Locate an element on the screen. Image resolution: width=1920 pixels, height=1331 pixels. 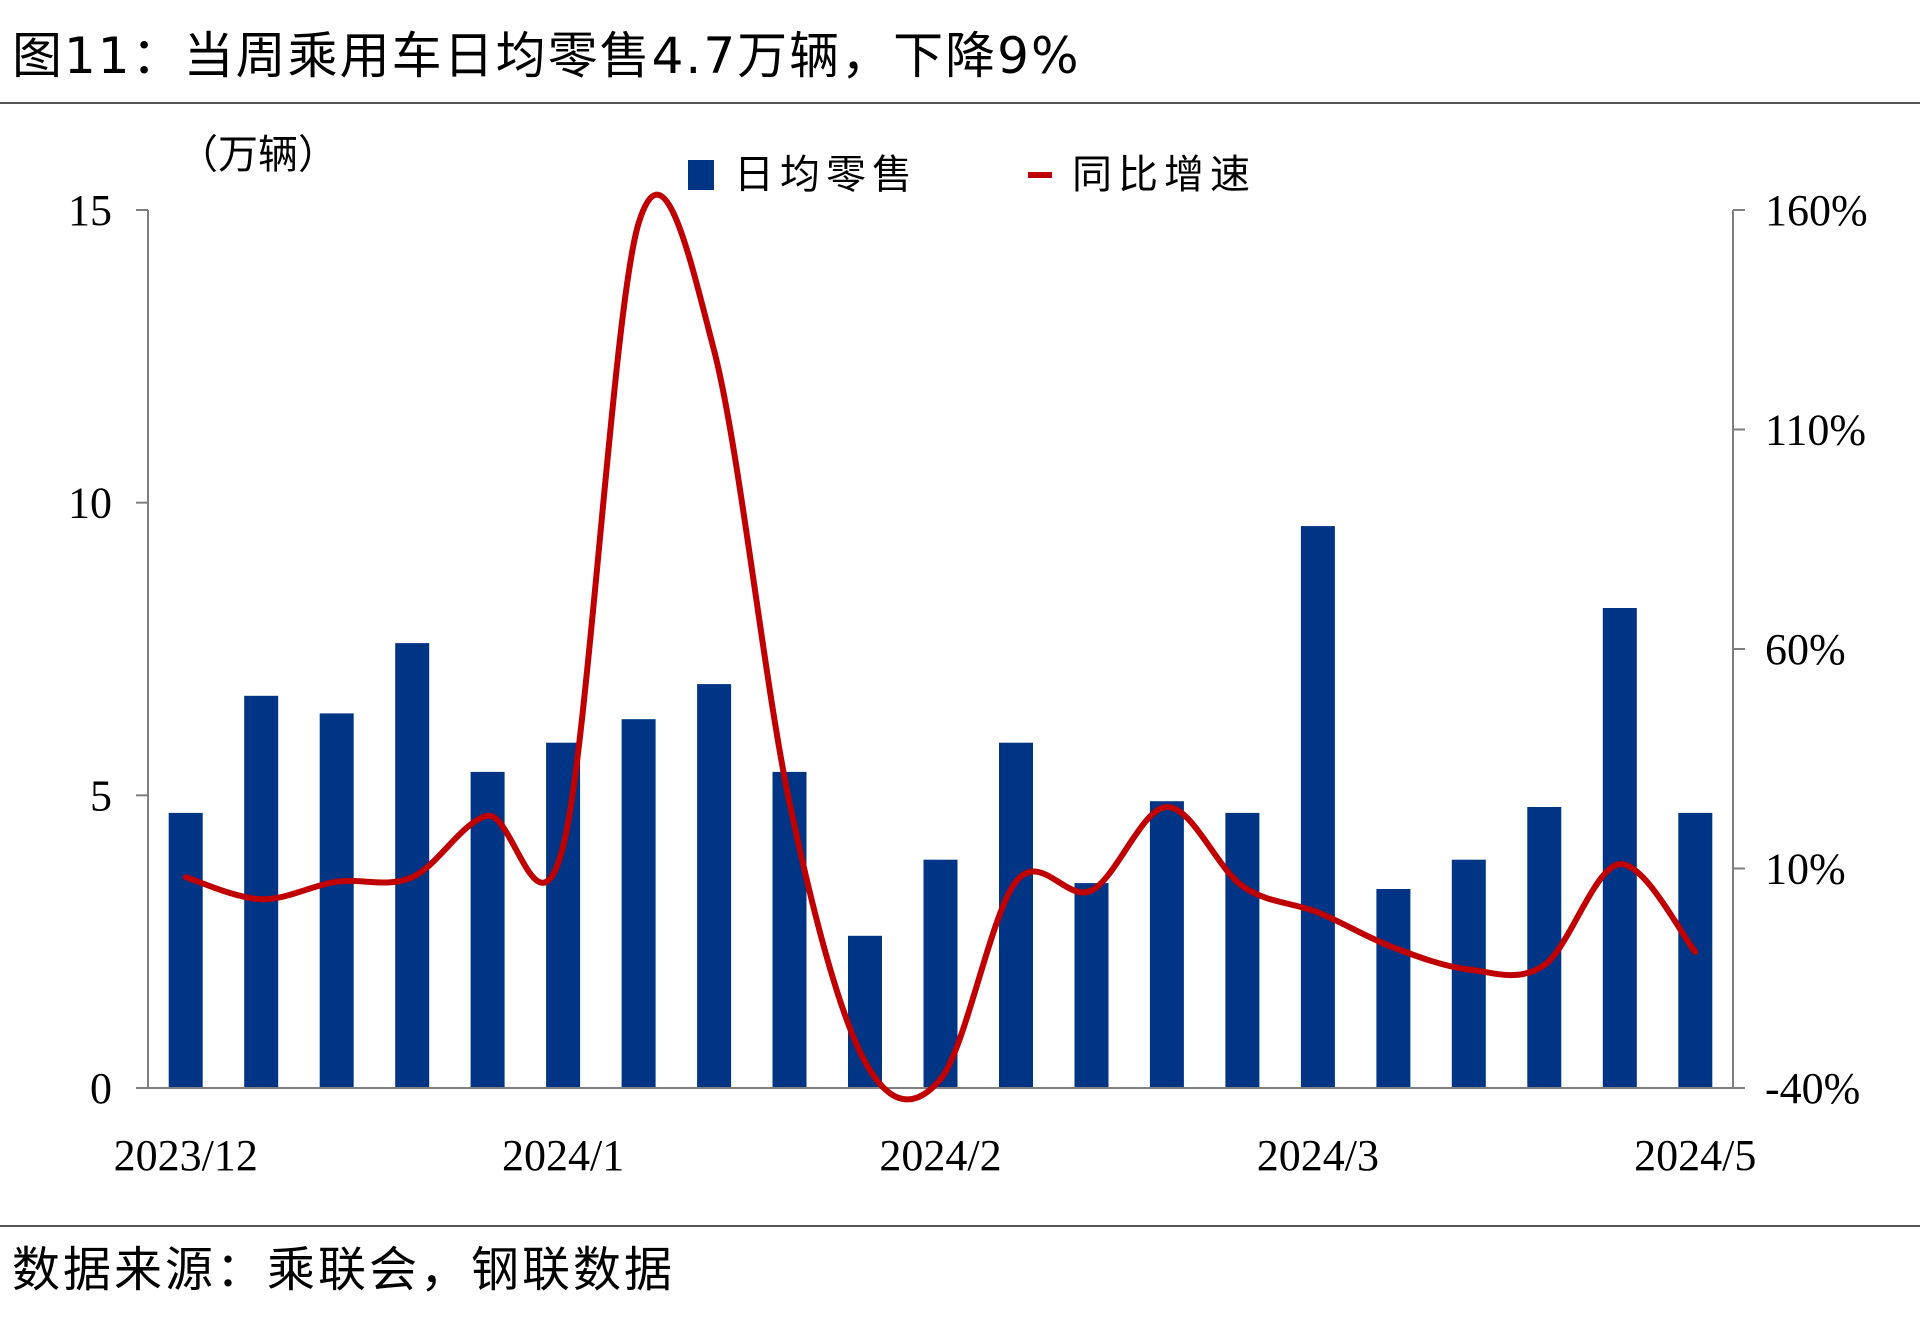
right-tick-label-2: 60% is located at coordinates (1805, 649).